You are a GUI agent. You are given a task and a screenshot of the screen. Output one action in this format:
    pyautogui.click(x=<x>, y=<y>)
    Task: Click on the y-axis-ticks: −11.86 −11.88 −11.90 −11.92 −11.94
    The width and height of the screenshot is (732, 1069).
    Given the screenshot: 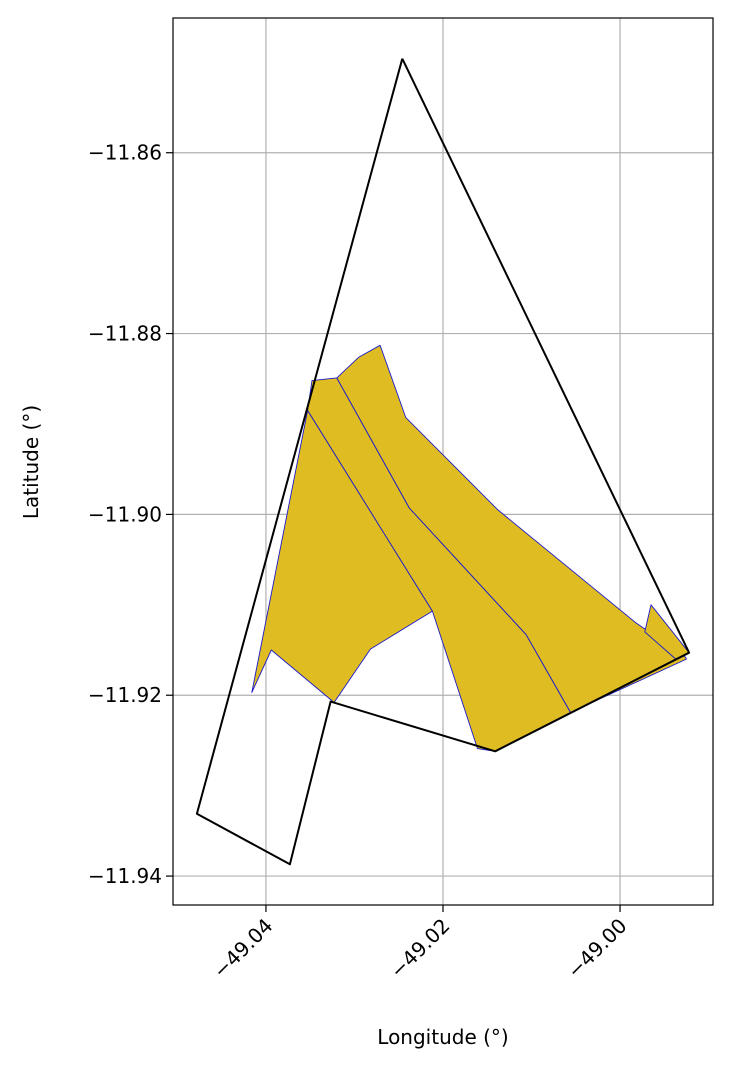 What is the action you would take?
    pyautogui.click(x=130, y=514)
    